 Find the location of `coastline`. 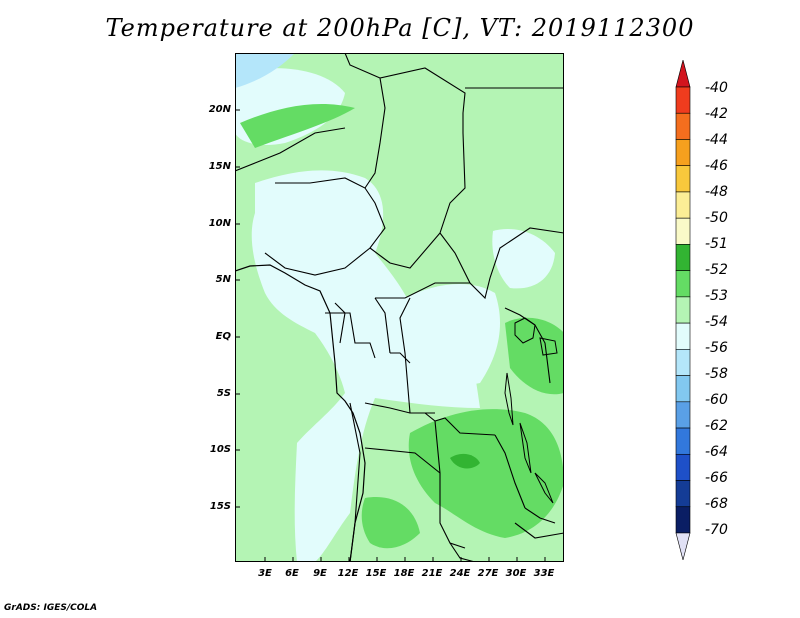

coastline is located at coordinates (300, 413).